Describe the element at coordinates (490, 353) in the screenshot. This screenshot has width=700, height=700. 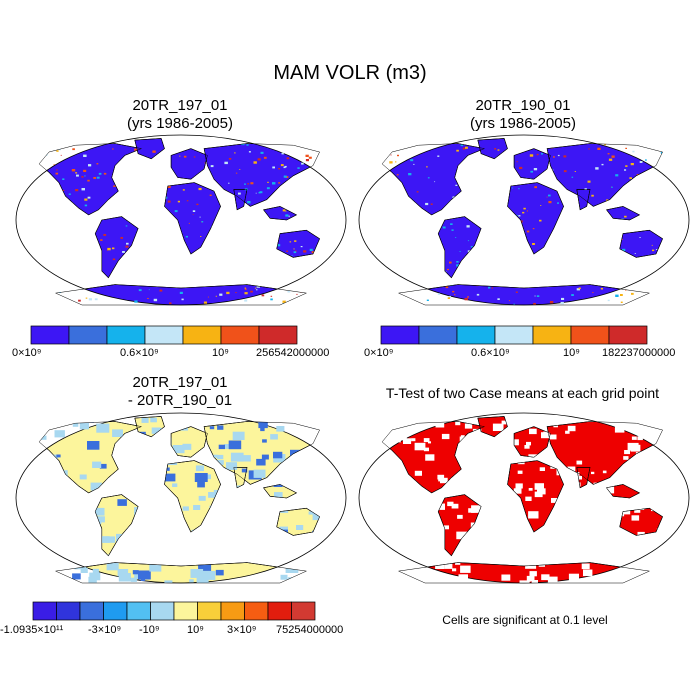
I see `colorbar-2-label: 0.6×10⁹` at that location.